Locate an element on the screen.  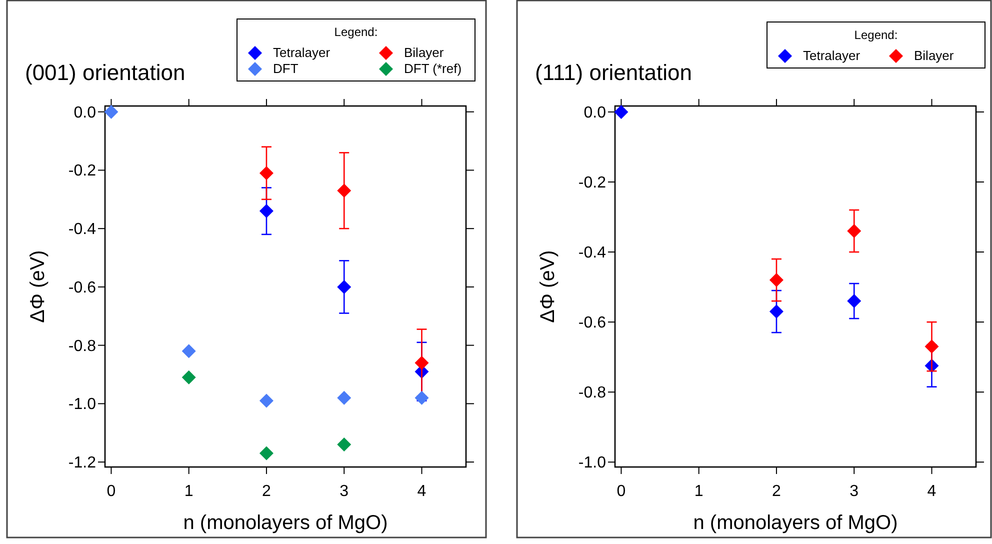
y-tick-label: -1.2 is located at coordinates (82, 463).